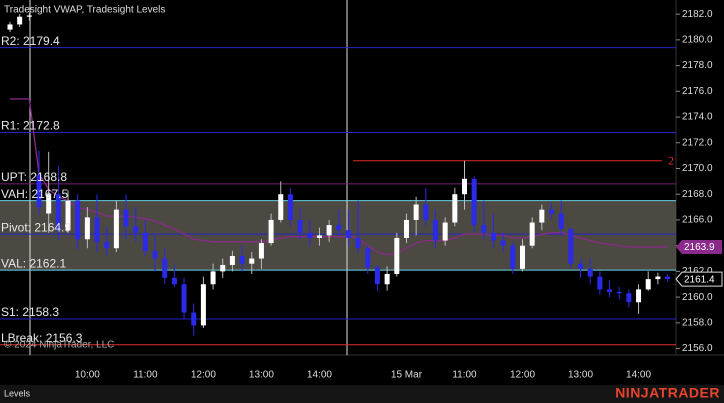  I want to click on chart-title: Tradesight VWAP, Tradesight Levels, so click(84, 10).